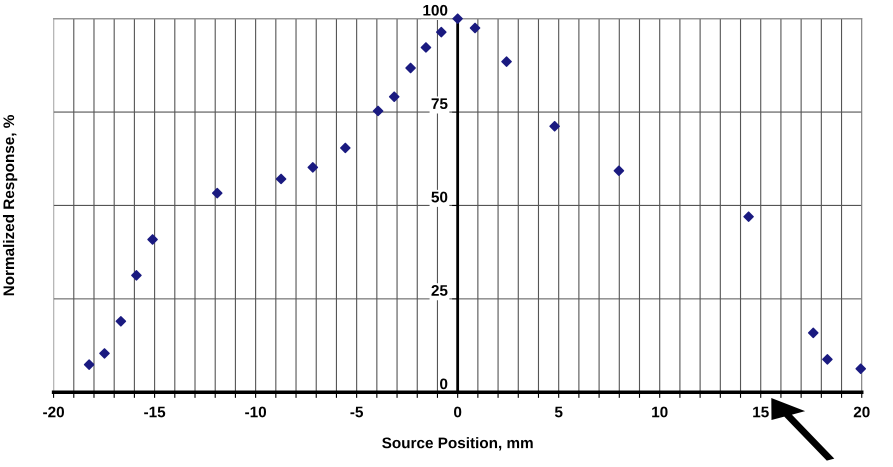  What do you see at coordinates (439, 197) in the screenshot?
I see `y-tick-label: 50` at bounding box center [439, 197].